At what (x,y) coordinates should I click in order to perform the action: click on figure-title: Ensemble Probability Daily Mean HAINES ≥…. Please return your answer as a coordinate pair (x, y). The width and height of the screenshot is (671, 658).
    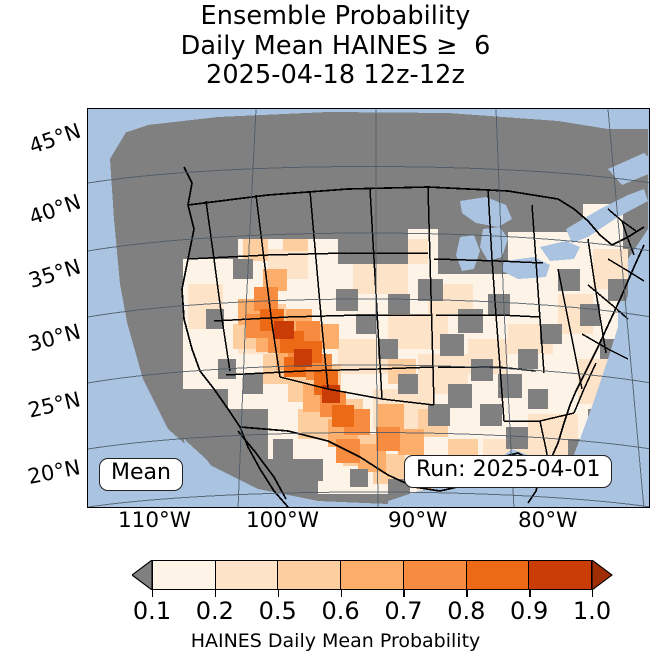
    Looking at the image, I should click on (335, 46).